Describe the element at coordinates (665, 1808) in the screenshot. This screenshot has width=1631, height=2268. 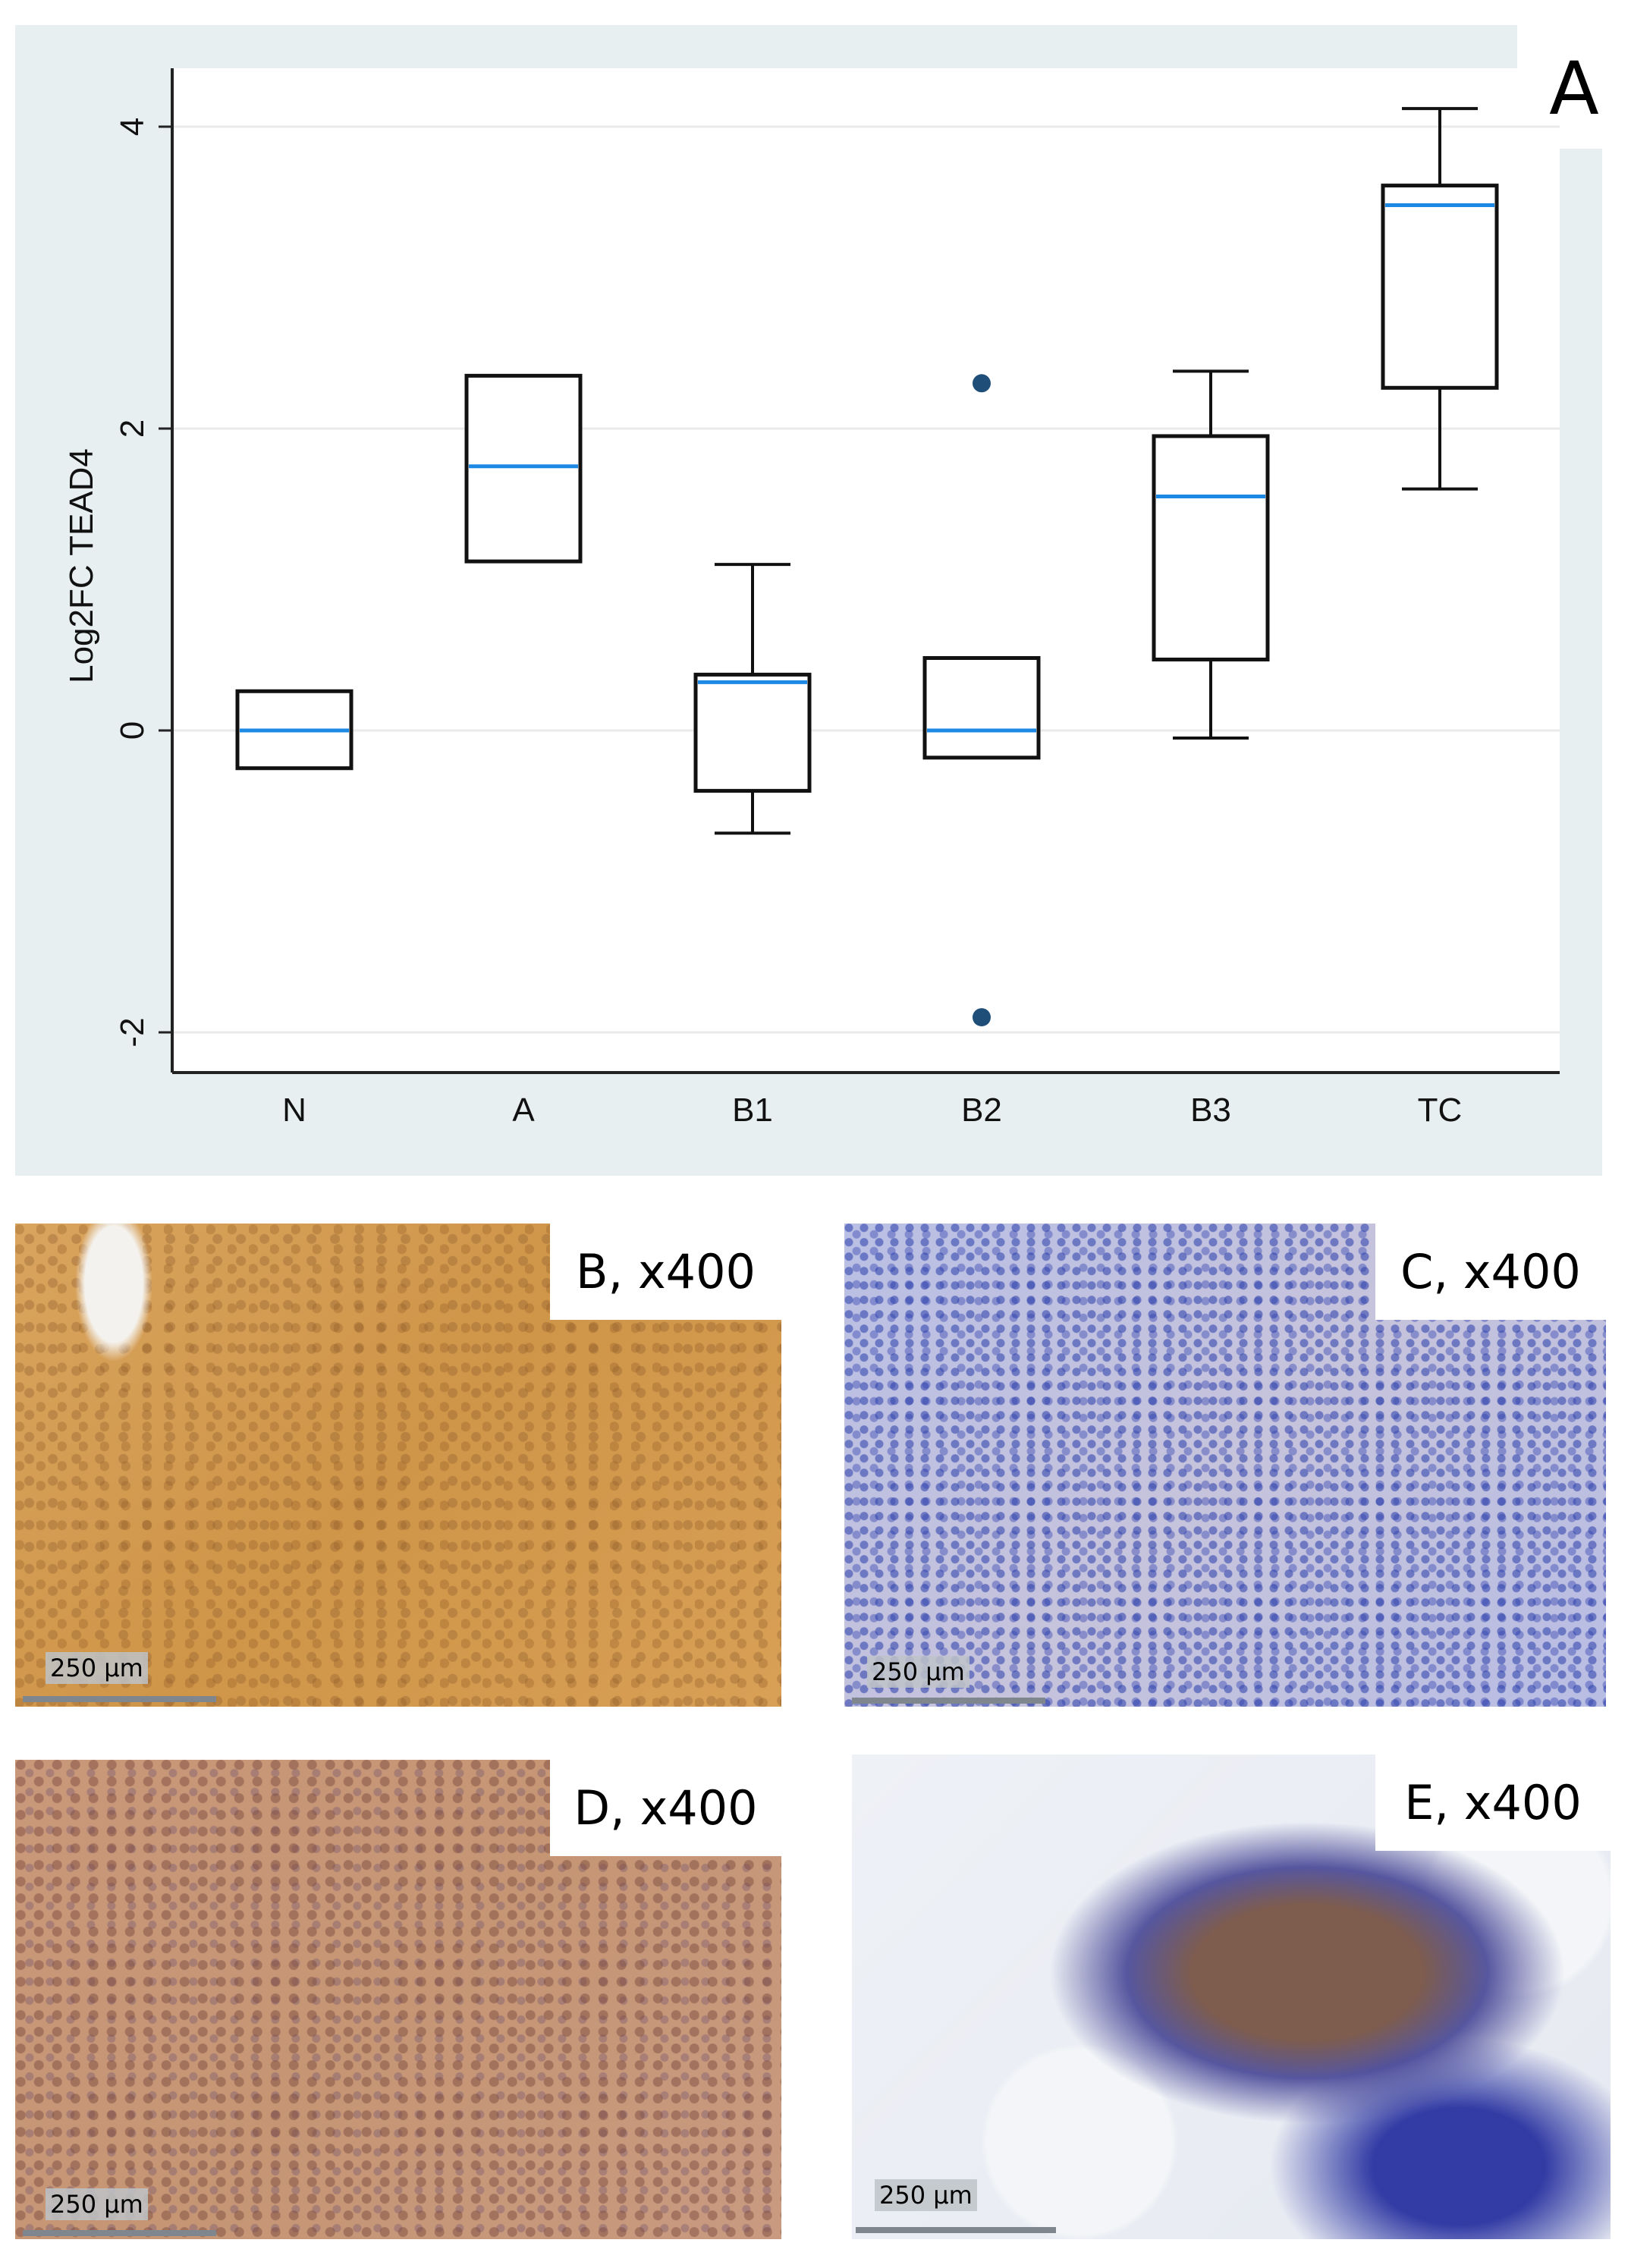
I see `panel-label-d: D, x400` at that location.